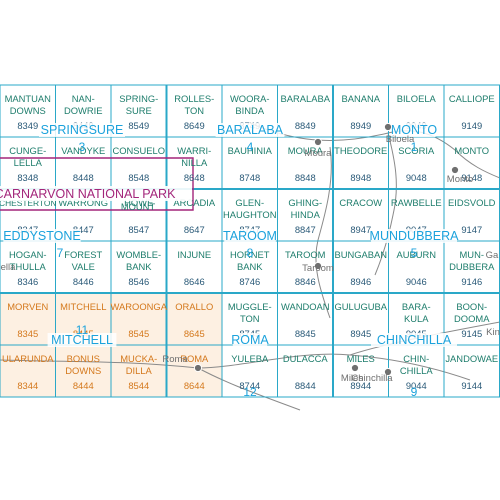 The height and width of the screenshot is (500, 500). What do you see at coordinates (138, 216) in the screenshot?
I see `map-sheet-8547: HOWE 8547` at bounding box center [138, 216].